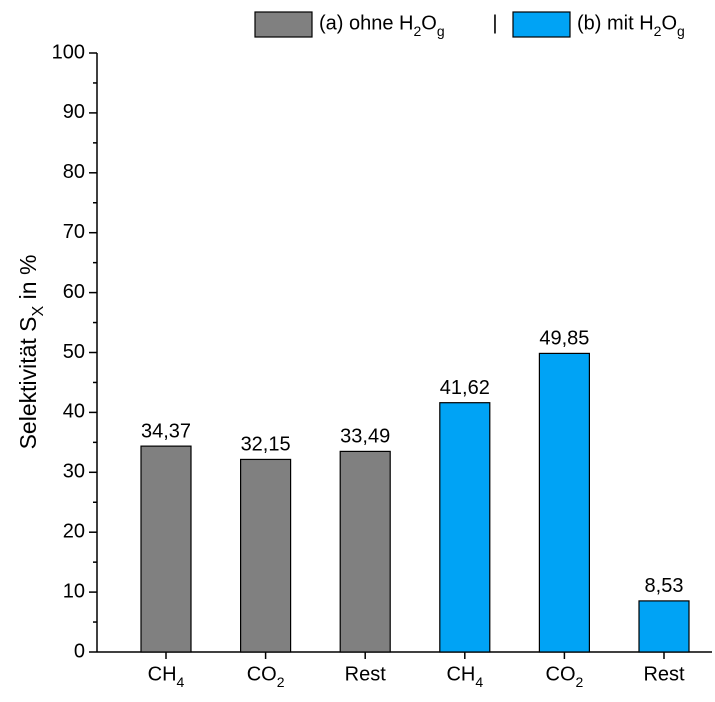  Describe the element at coordinates (79, 651) in the screenshot. I see `y-tick-label: 0` at that location.